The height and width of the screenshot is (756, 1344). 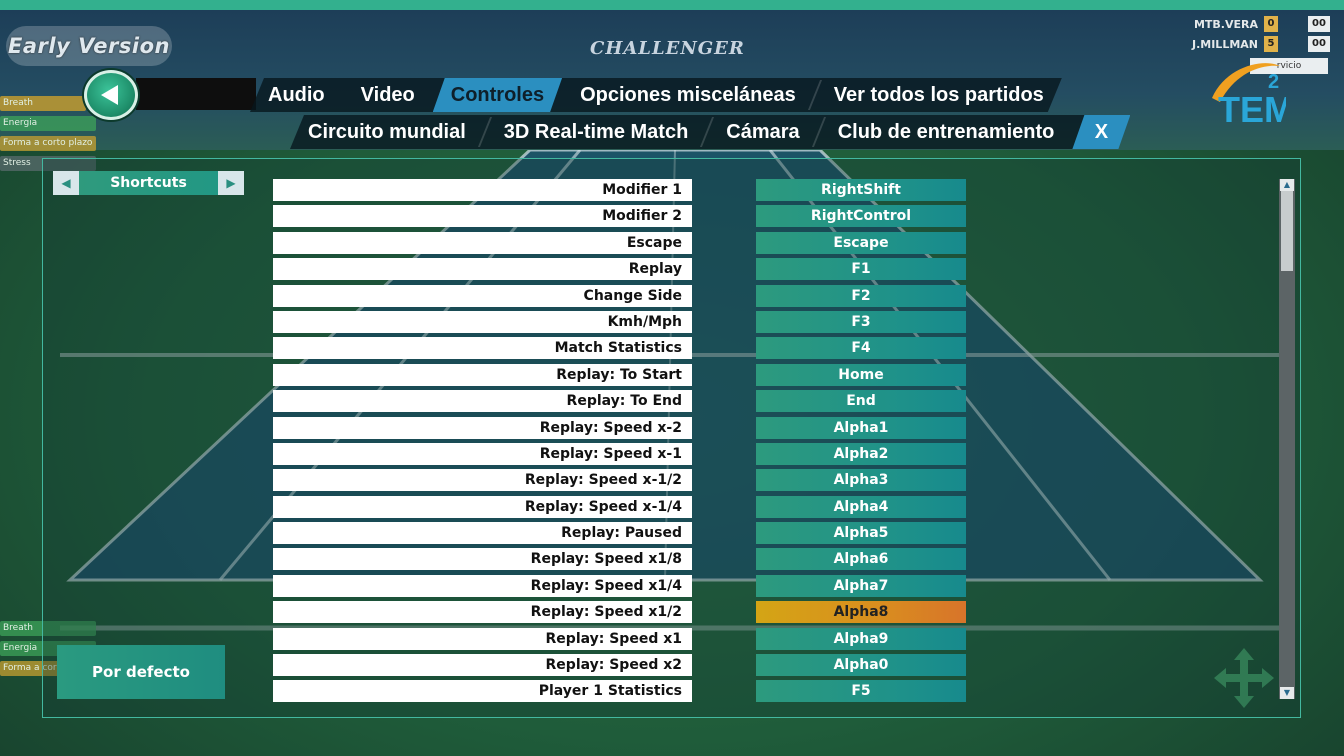 I want to click on score-row-player1: MTB.VERA 0 00, so click(x=1252, y=24).